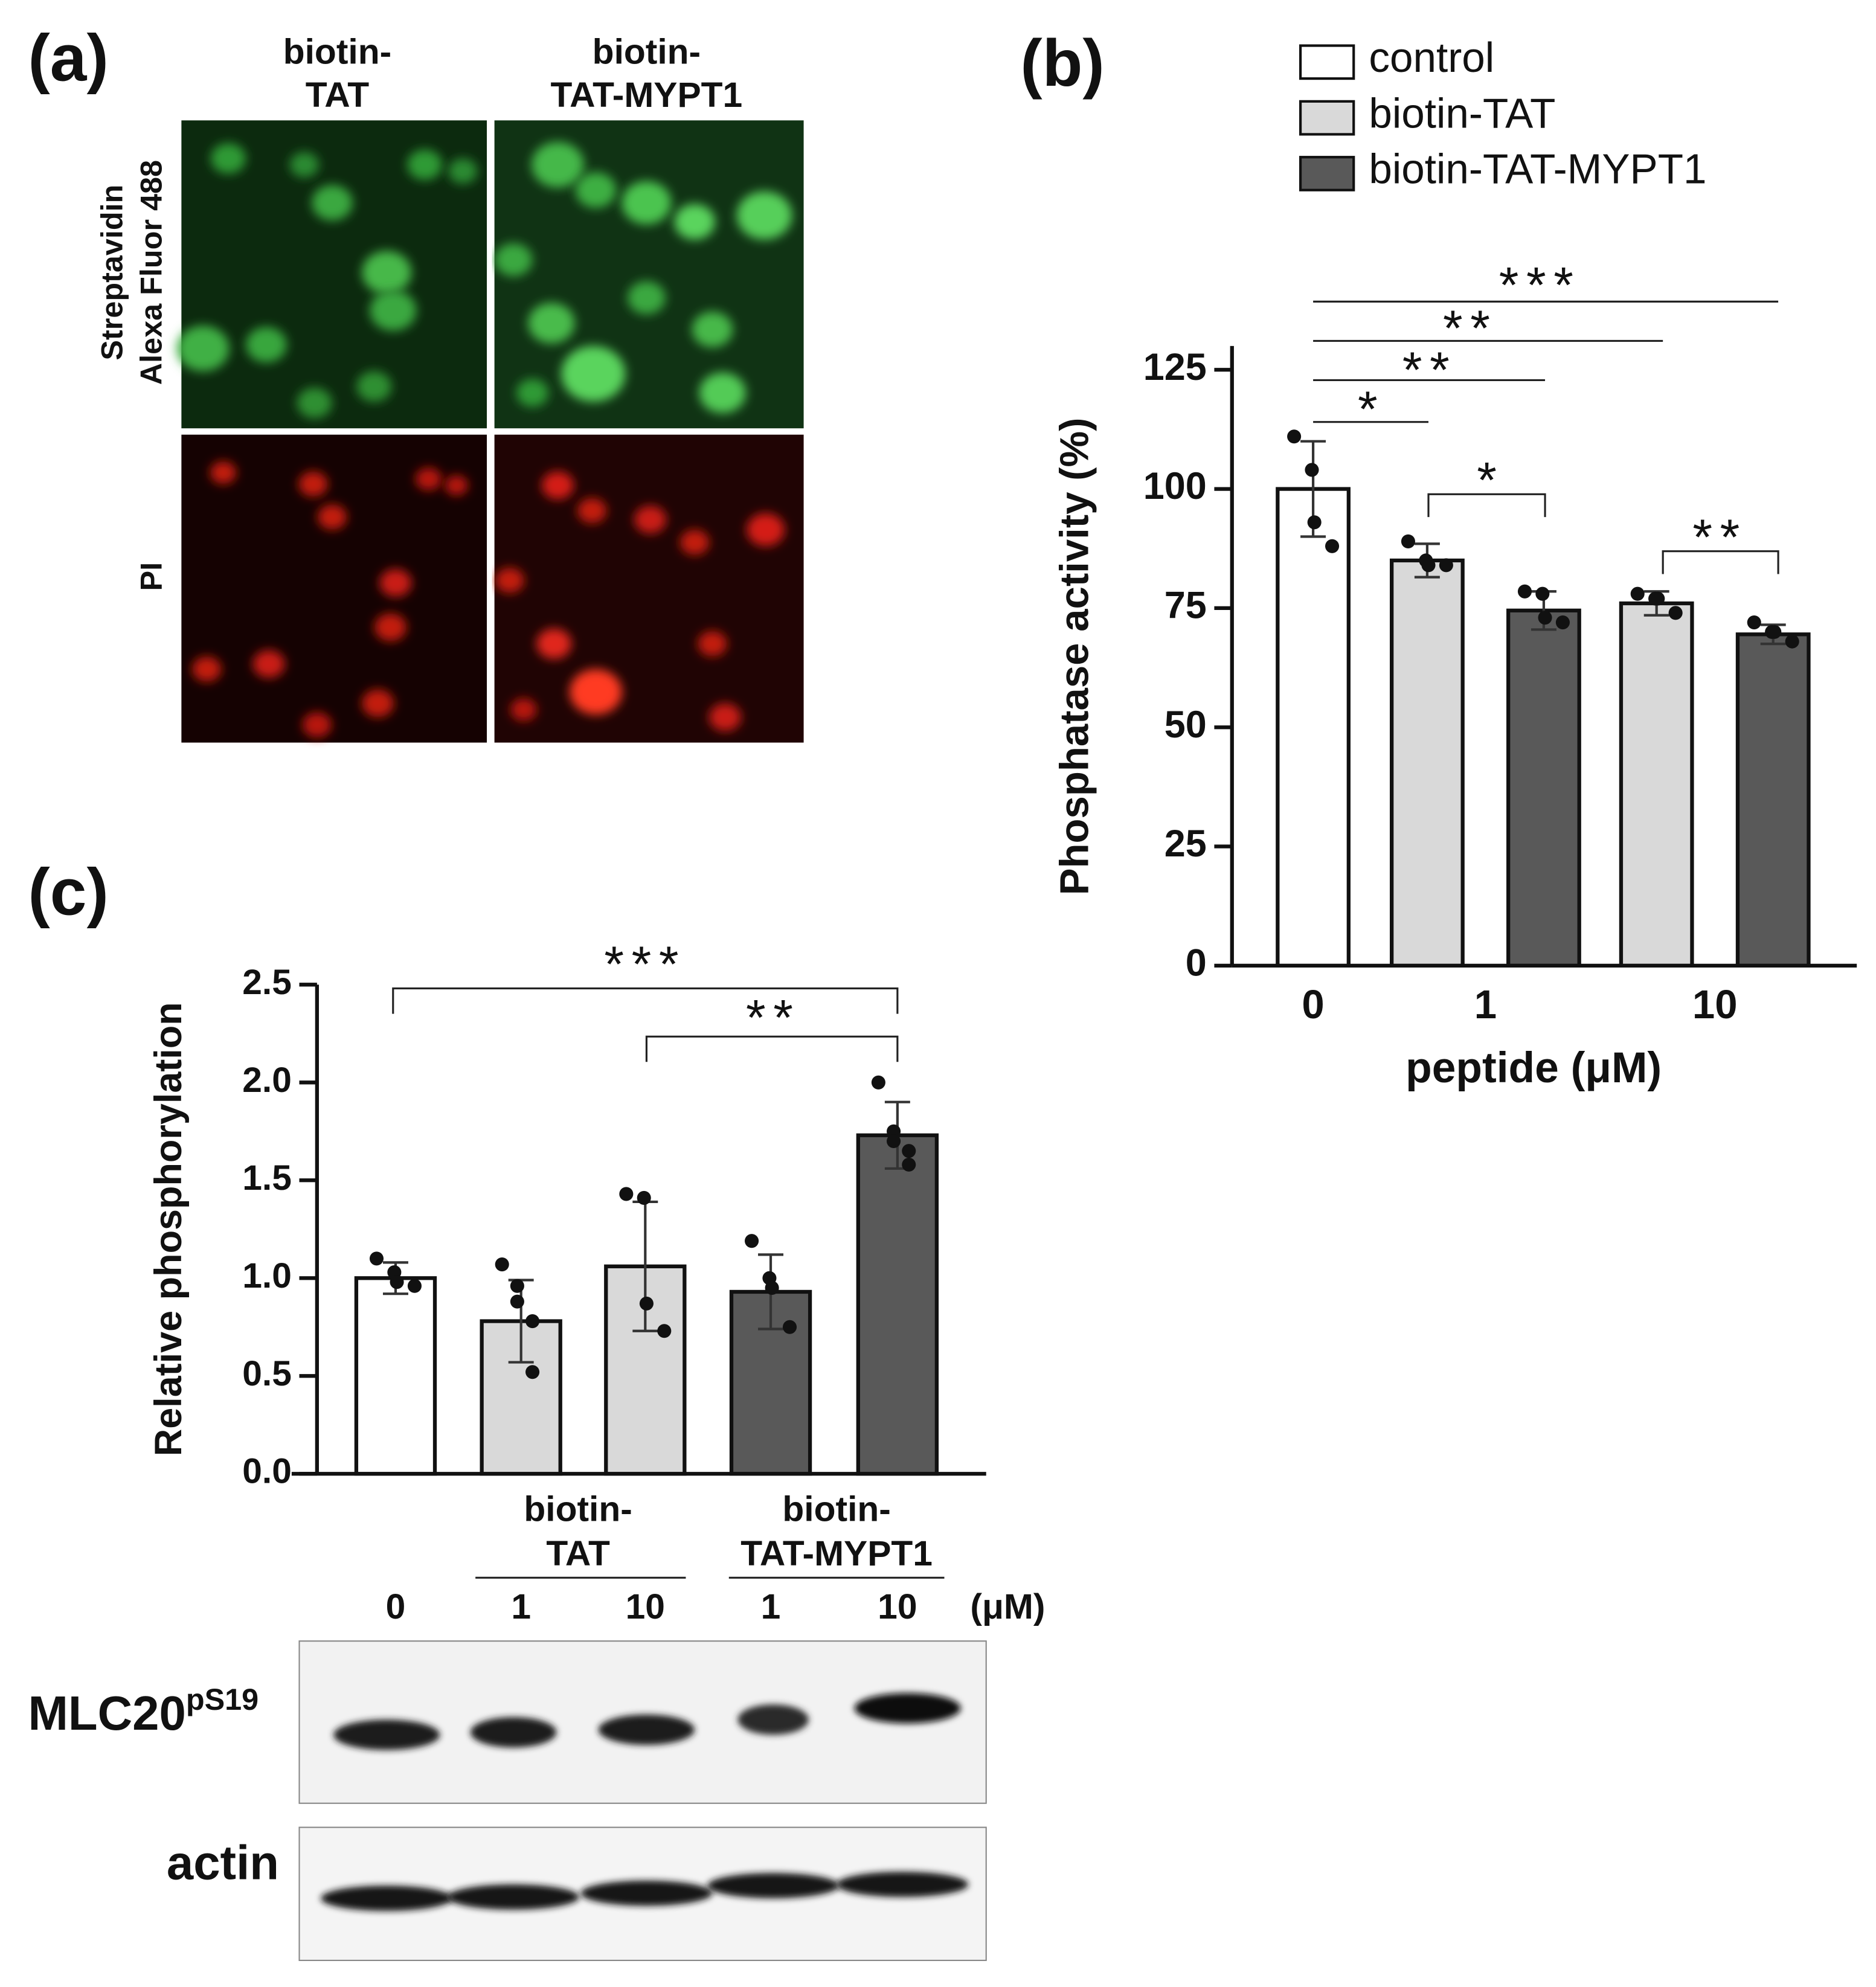  What do you see at coordinates (1185, 725) in the screenshot?
I see `y-tick-label: 50` at bounding box center [1185, 725].